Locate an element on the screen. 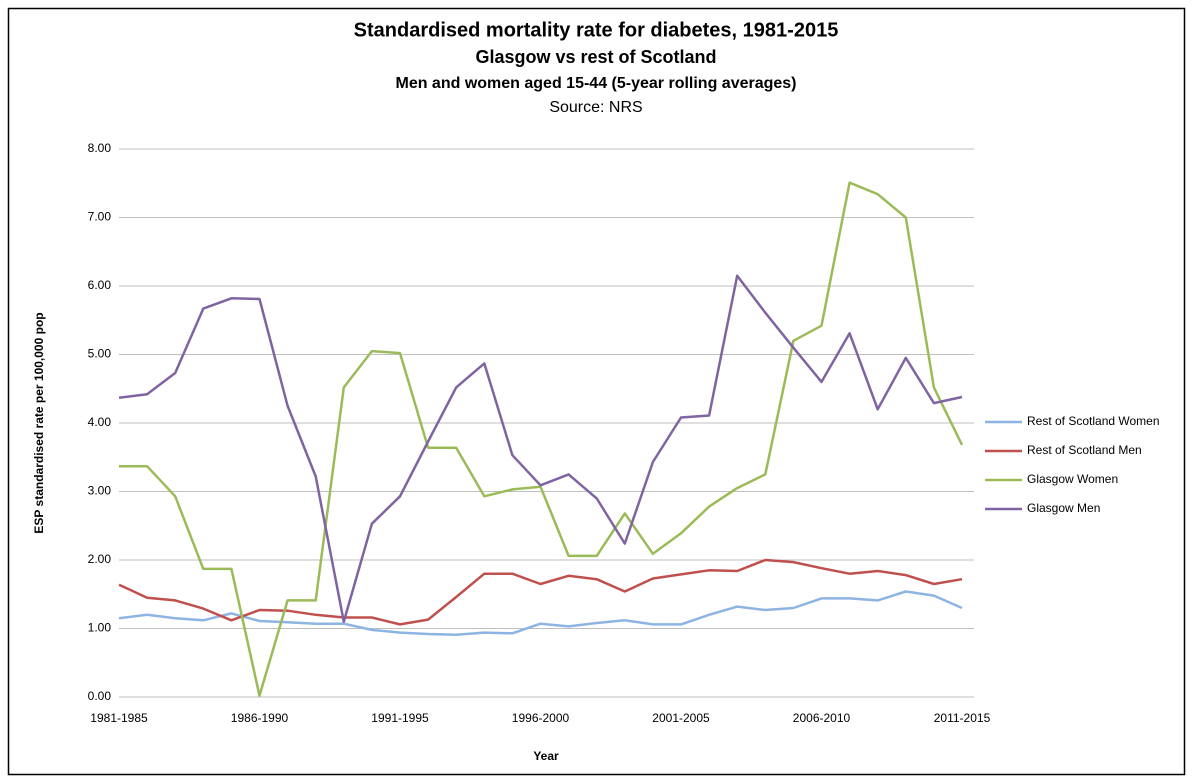  y-tick-label: 2.00 is located at coordinates (100, 559).